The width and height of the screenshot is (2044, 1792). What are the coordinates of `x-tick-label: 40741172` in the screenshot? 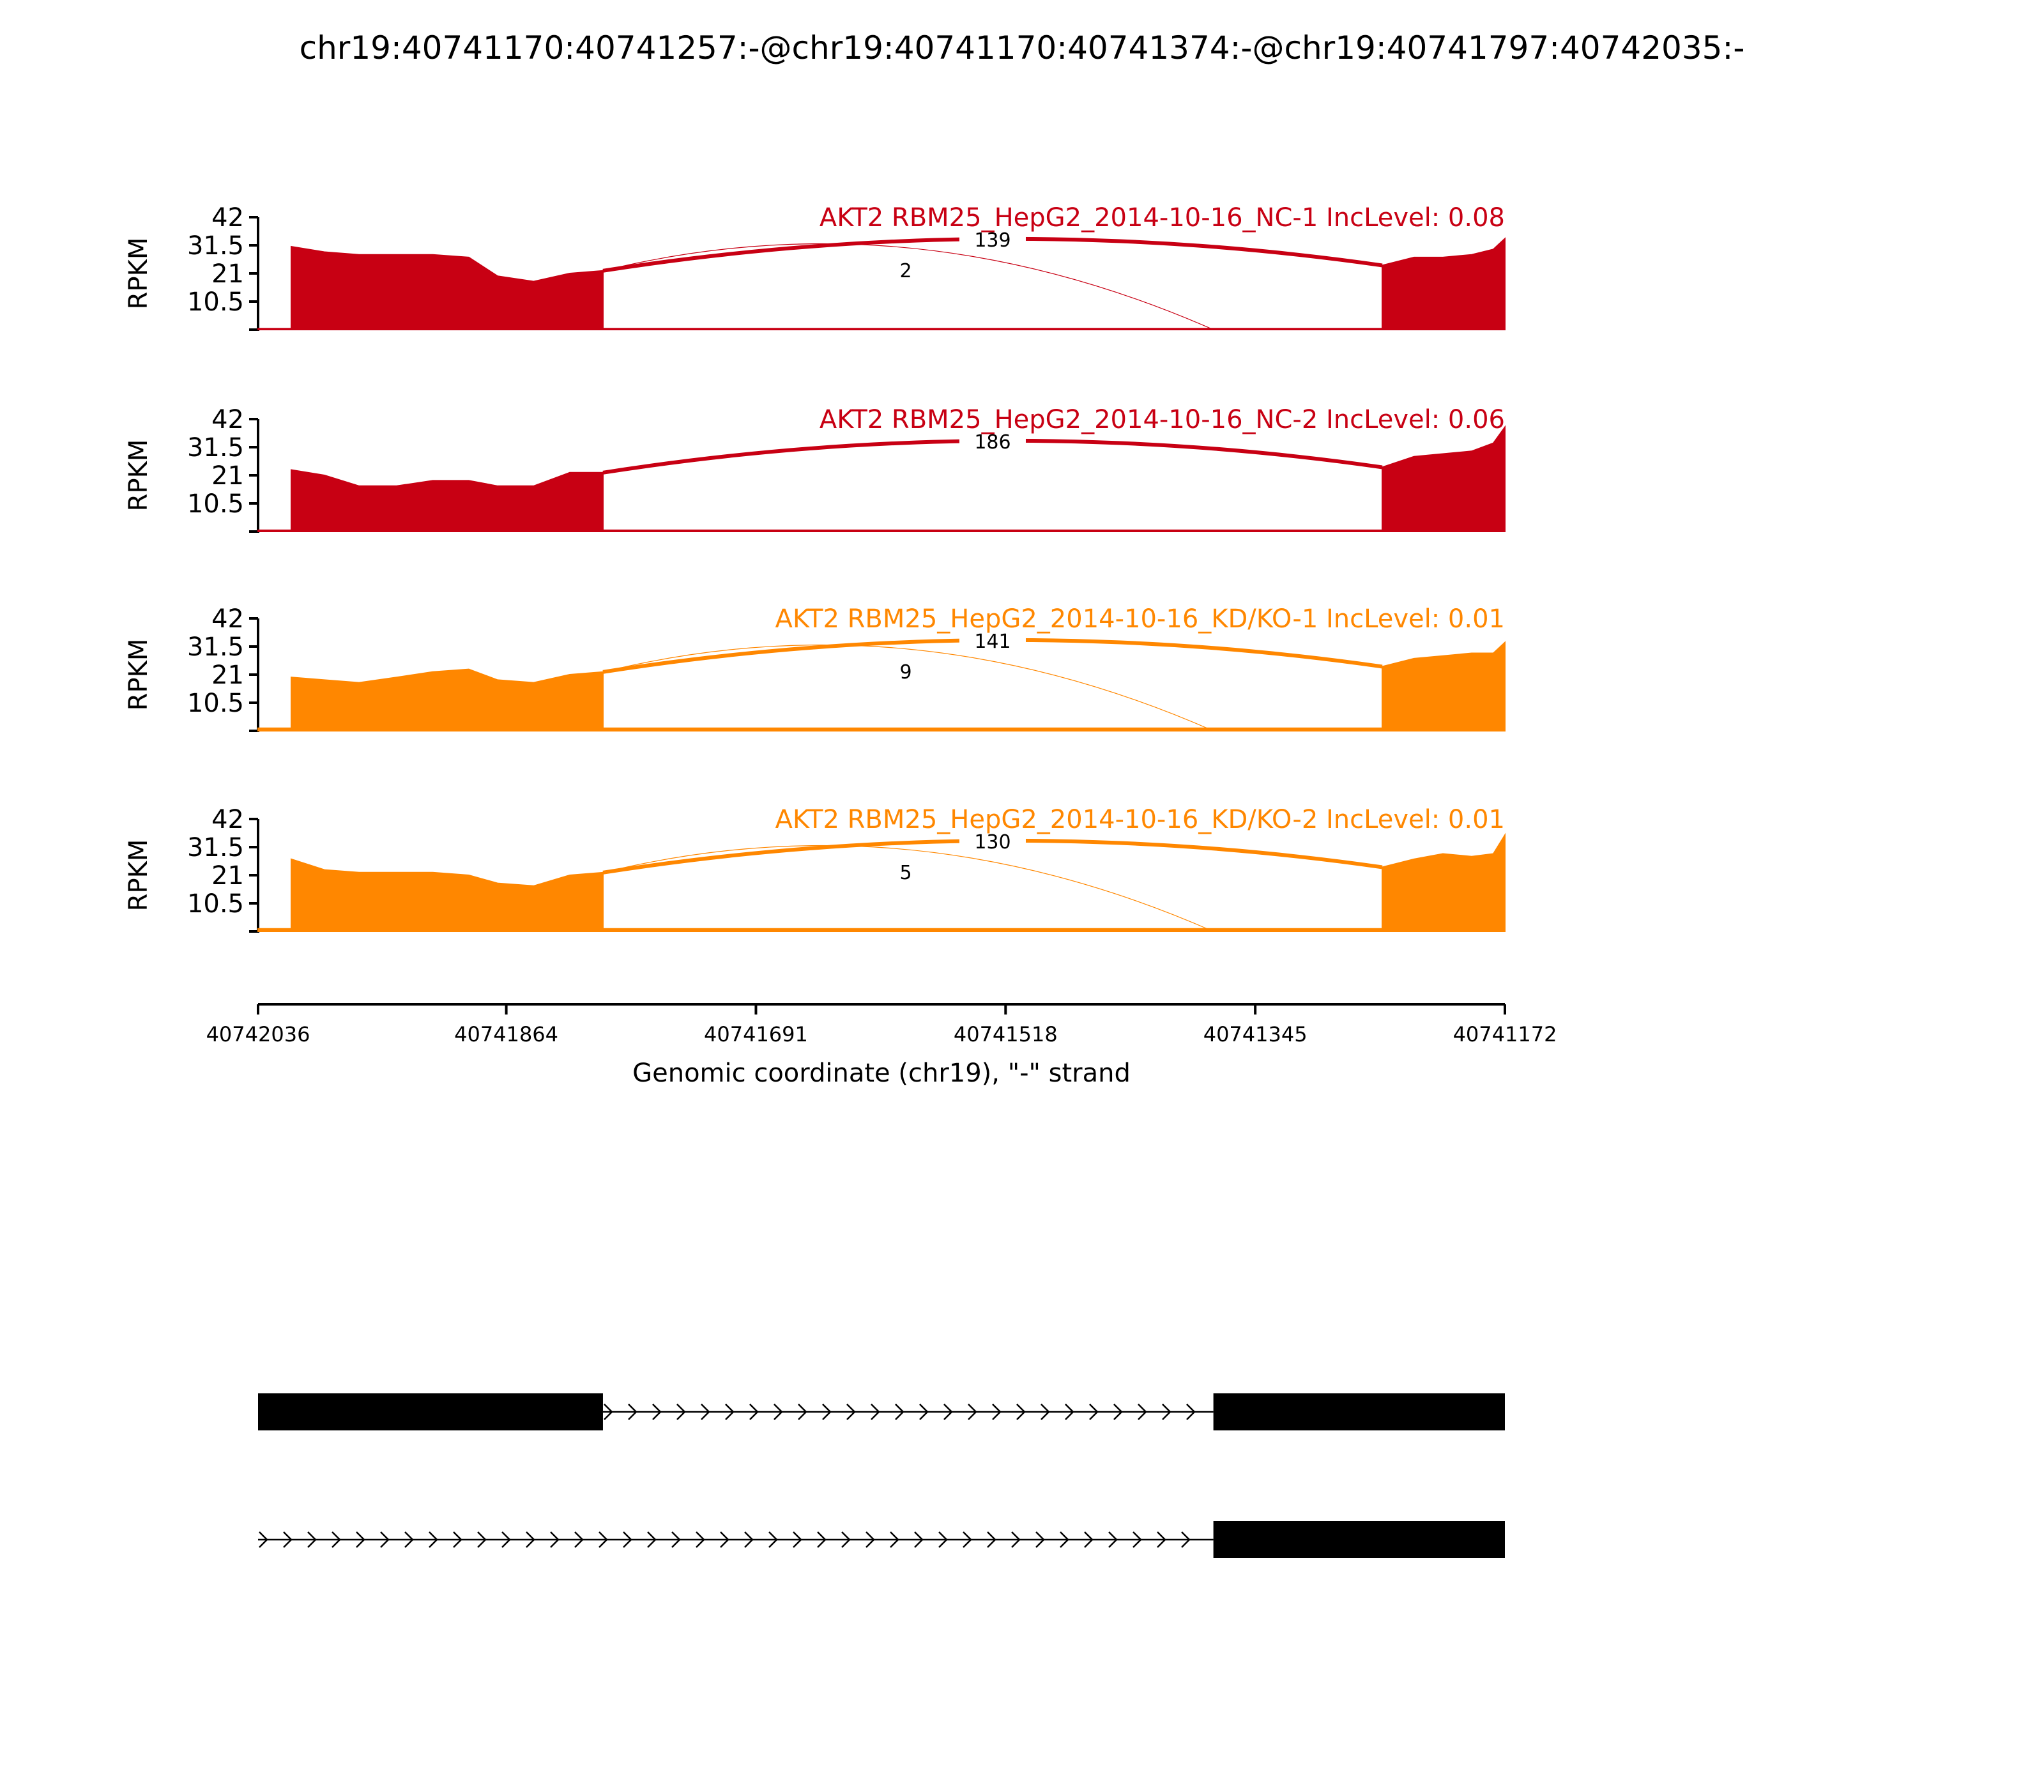 It's located at (1505, 1034).